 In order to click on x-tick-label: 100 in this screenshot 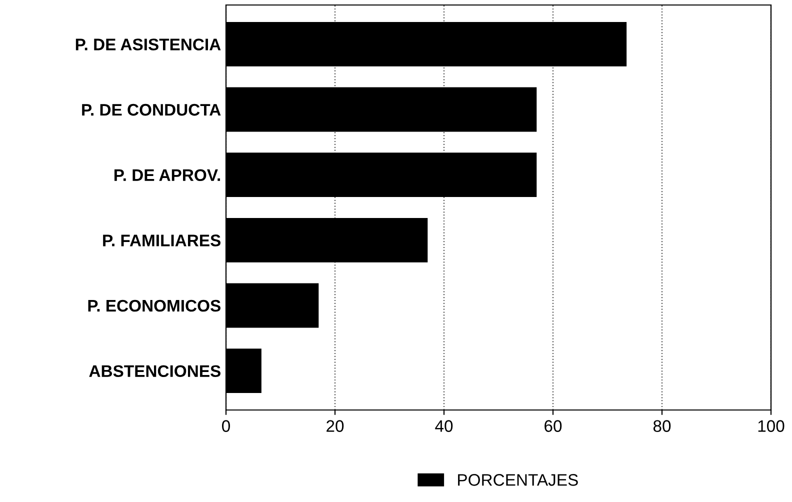, I will do `click(771, 426)`.